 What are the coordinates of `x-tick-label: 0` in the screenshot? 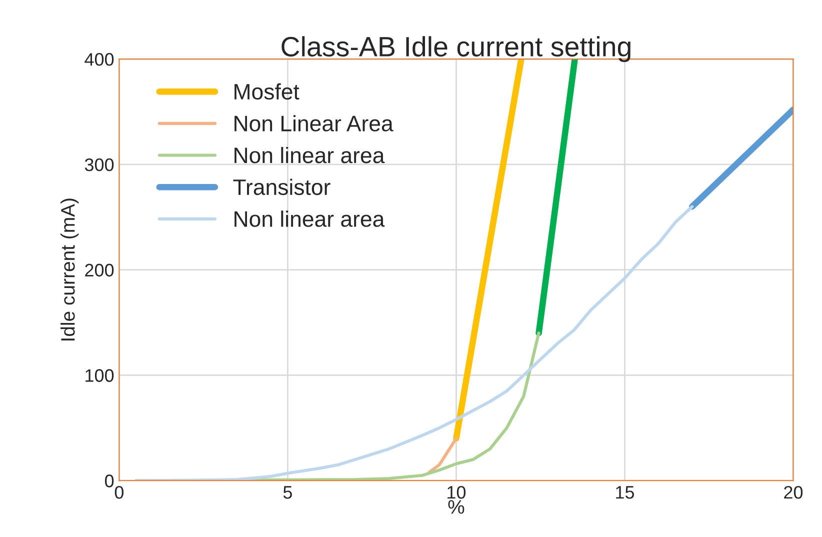 It's located at (119, 492).